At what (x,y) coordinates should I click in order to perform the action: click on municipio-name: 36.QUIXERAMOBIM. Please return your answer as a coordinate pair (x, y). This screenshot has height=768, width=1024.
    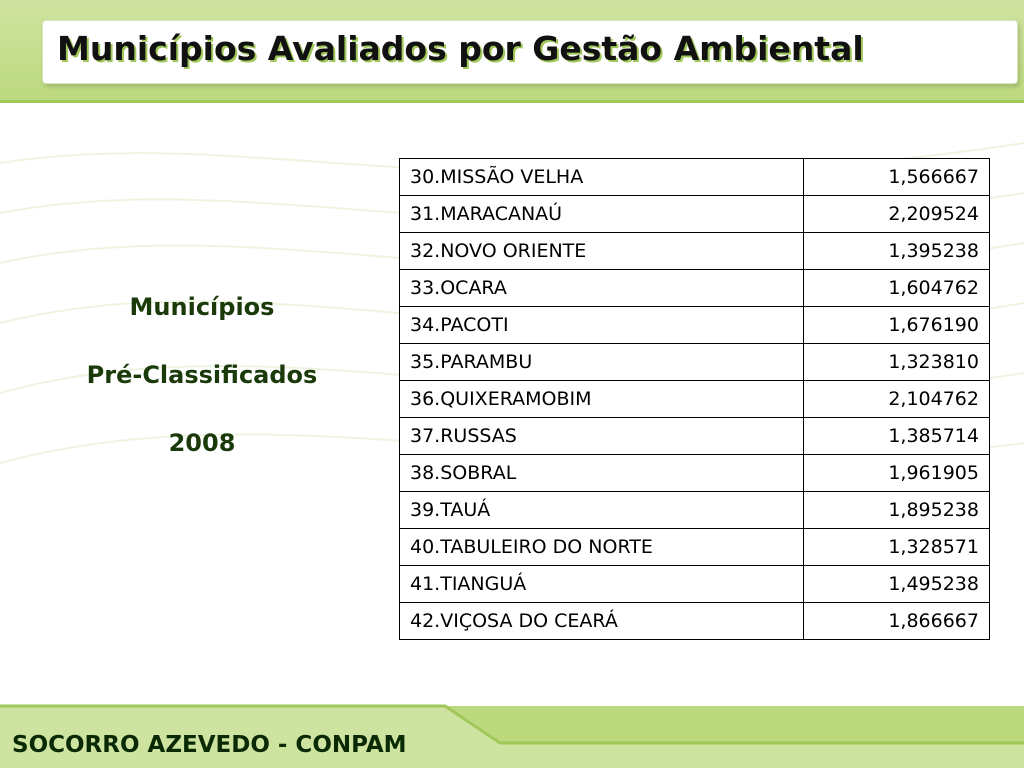
    Looking at the image, I should click on (601, 399).